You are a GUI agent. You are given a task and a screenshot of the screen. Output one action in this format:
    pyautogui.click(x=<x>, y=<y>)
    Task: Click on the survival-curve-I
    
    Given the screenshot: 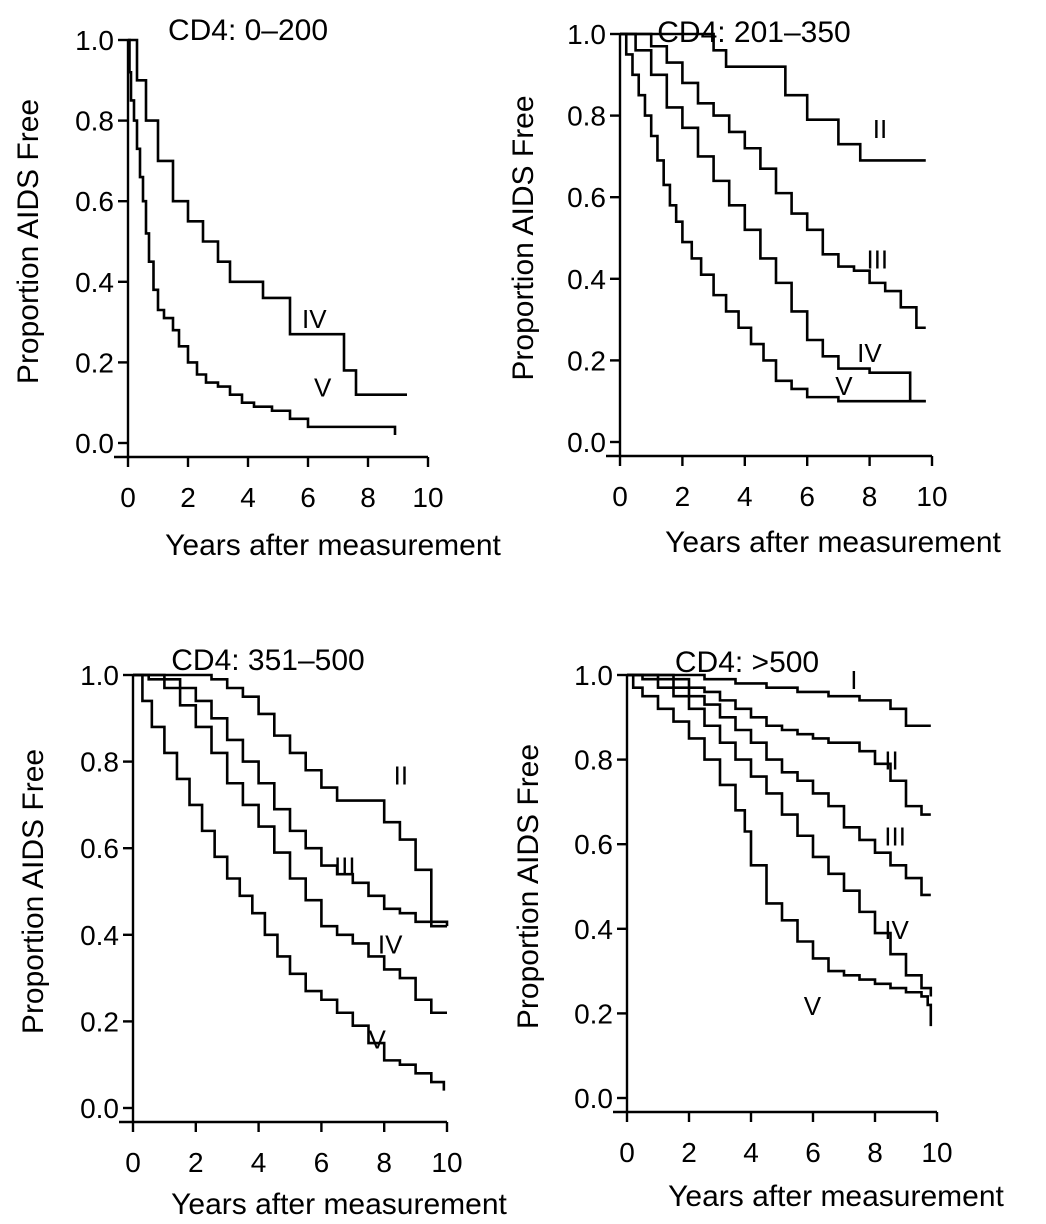 What is the action you would take?
    pyautogui.click(x=779, y=700)
    